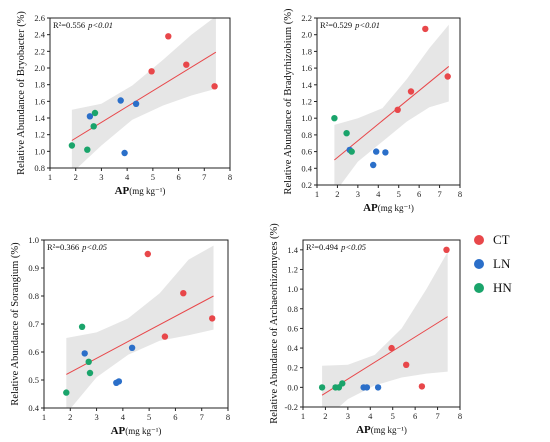 The image size is (550, 442). Describe the element at coordinates (291, 407) in the screenshot. I see `y-tick-label: -0.2` at that location.